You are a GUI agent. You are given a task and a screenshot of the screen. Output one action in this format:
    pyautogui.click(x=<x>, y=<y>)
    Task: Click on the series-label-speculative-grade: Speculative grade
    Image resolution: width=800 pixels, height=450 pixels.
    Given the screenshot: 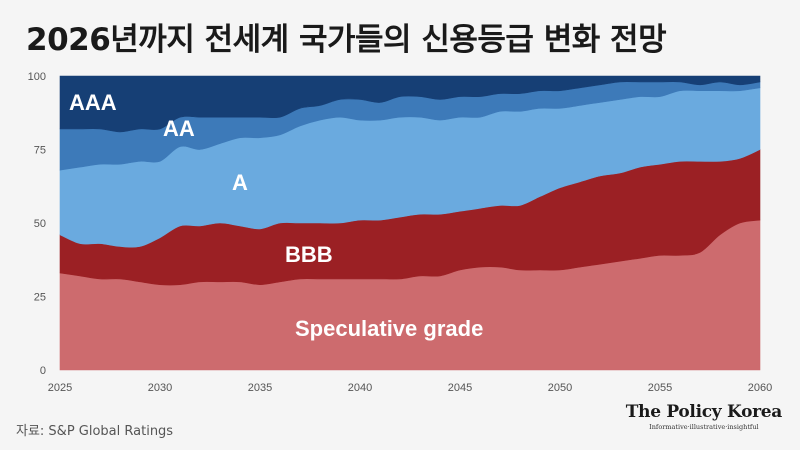 What is the action you would take?
    pyautogui.click(x=389, y=328)
    